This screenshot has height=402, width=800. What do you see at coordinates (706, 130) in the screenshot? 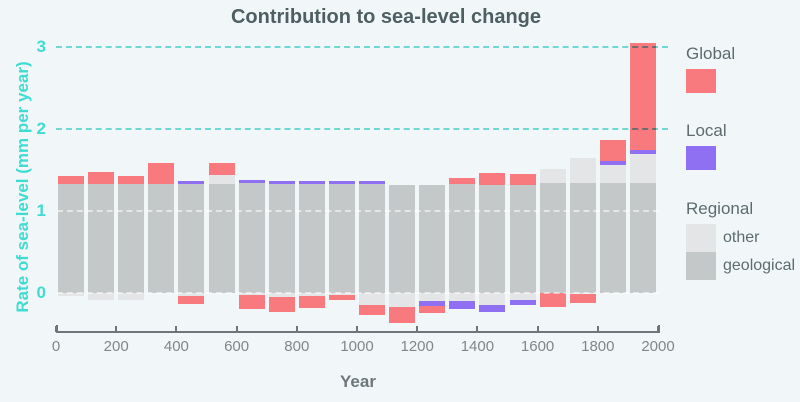
I see `legend-label-local: Local` at bounding box center [706, 130].